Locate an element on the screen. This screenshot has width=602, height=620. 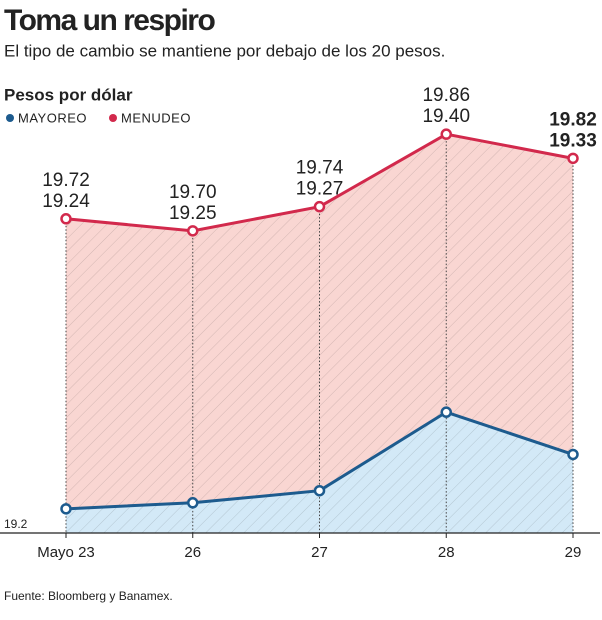
source: Fuente: Bloomberg y Banamex. is located at coordinates (88, 596).